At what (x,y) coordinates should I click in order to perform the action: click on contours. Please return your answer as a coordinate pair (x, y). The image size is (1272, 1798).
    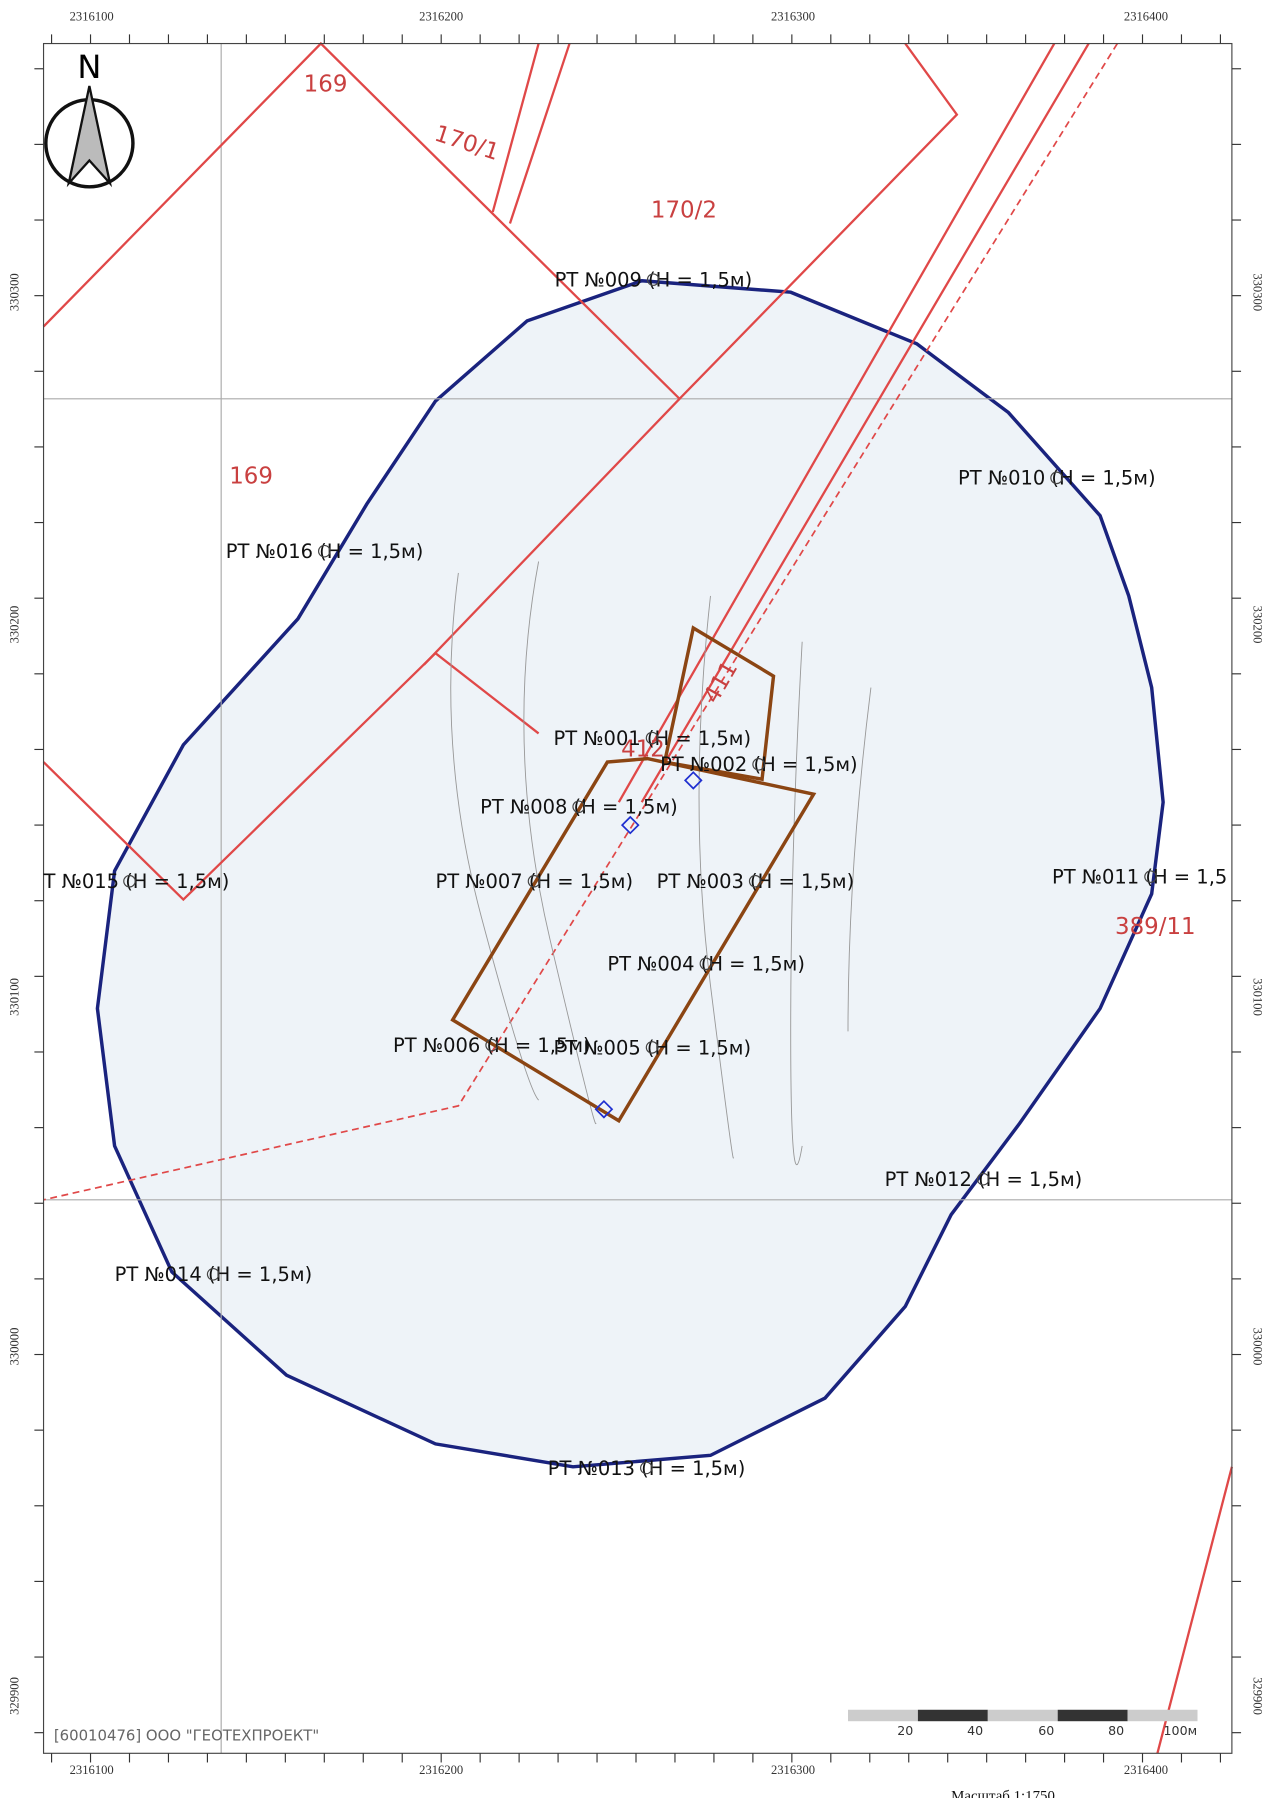
    Looking at the image, I should click on (661, 863).